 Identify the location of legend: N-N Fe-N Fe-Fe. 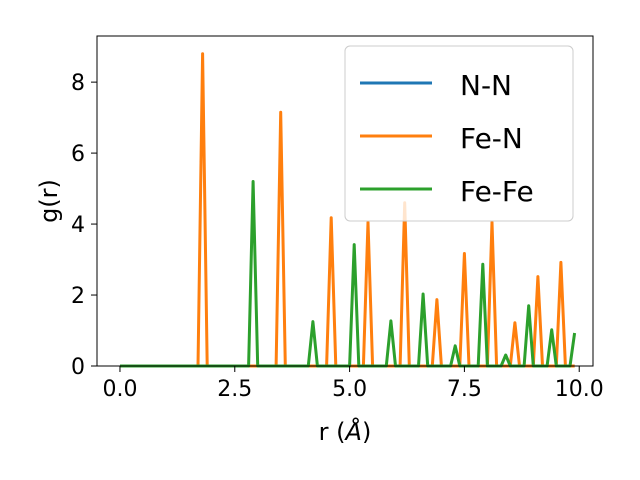
(459, 133).